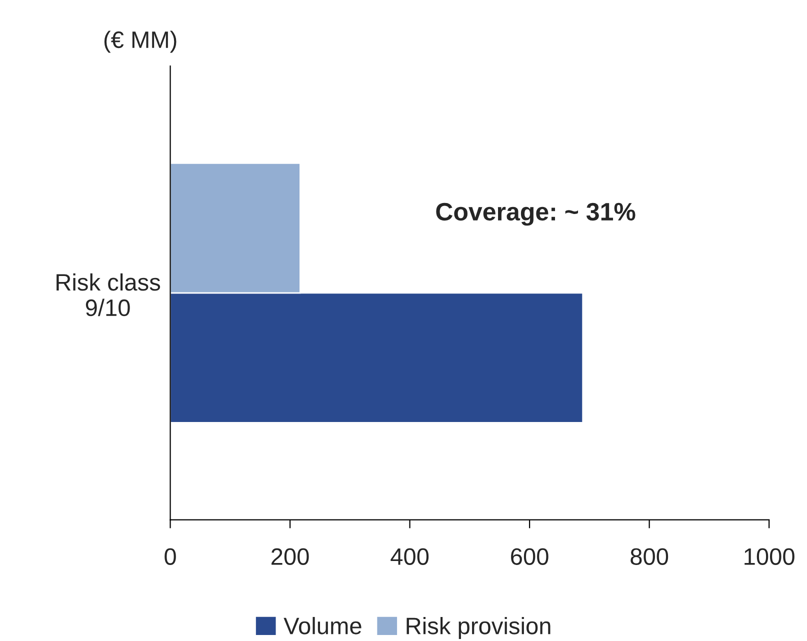  Describe the element at coordinates (649, 556) in the screenshot. I see `x-tick-label: 800` at that location.